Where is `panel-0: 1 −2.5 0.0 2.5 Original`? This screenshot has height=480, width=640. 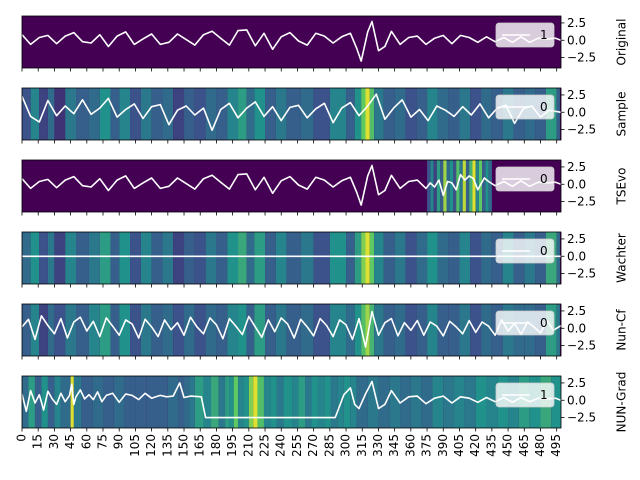
panel-0: 1 −2.5 0.0 2.5 Original is located at coordinates (325, 43).